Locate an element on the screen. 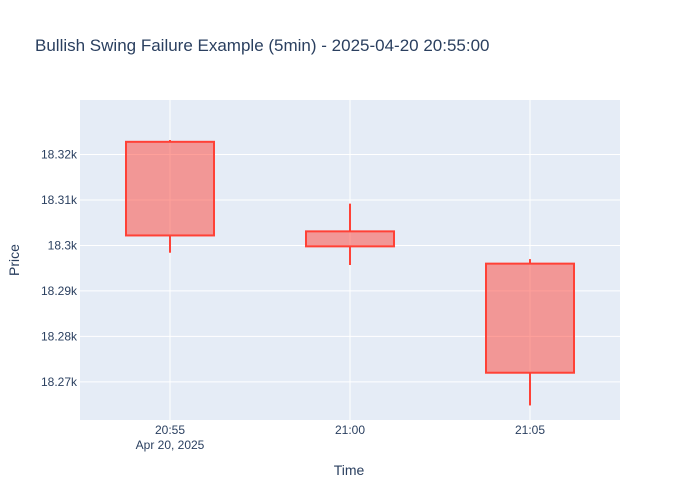  y-tick-label: 18.32k is located at coordinates (59, 155).